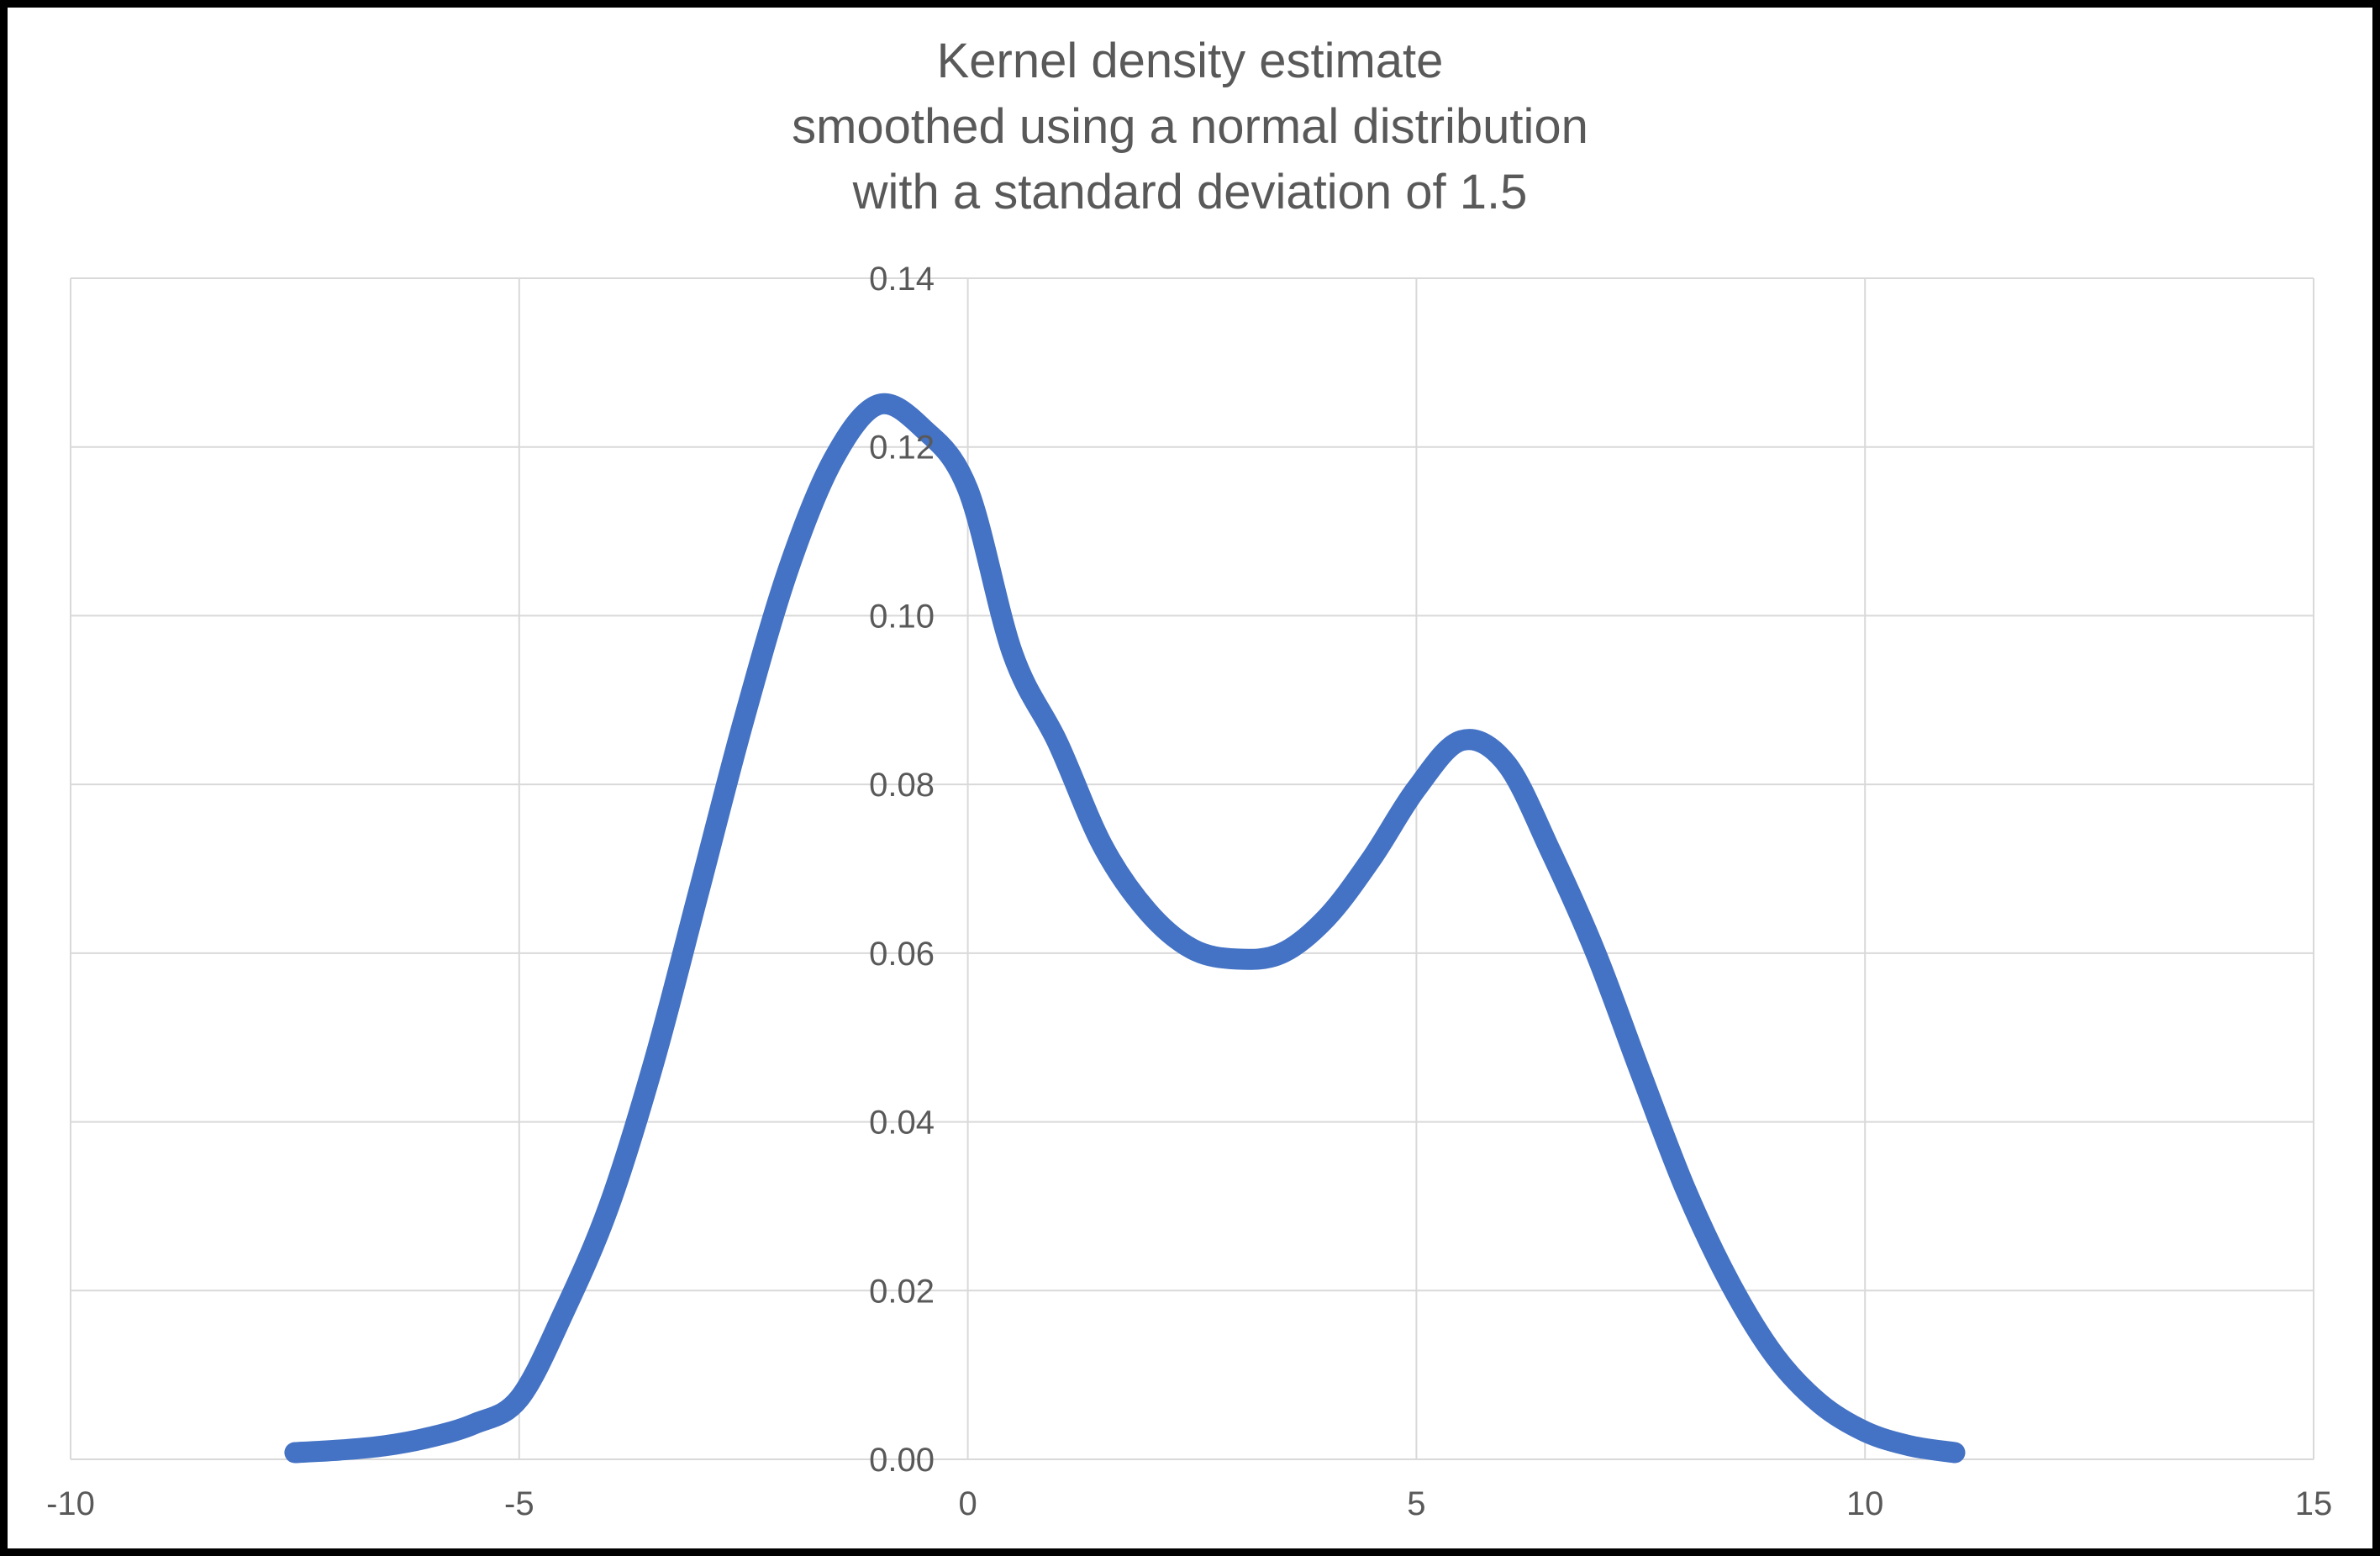  What do you see at coordinates (519, 1503) in the screenshot?
I see `x-tick-label: -5` at bounding box center [519, 1503].